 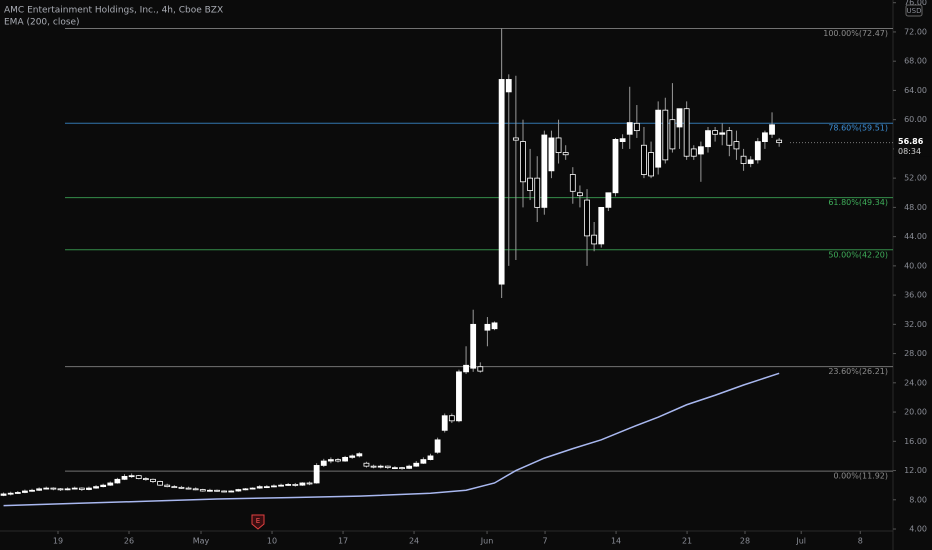 I want to click on last-price-box, so click(x=913, y=146).